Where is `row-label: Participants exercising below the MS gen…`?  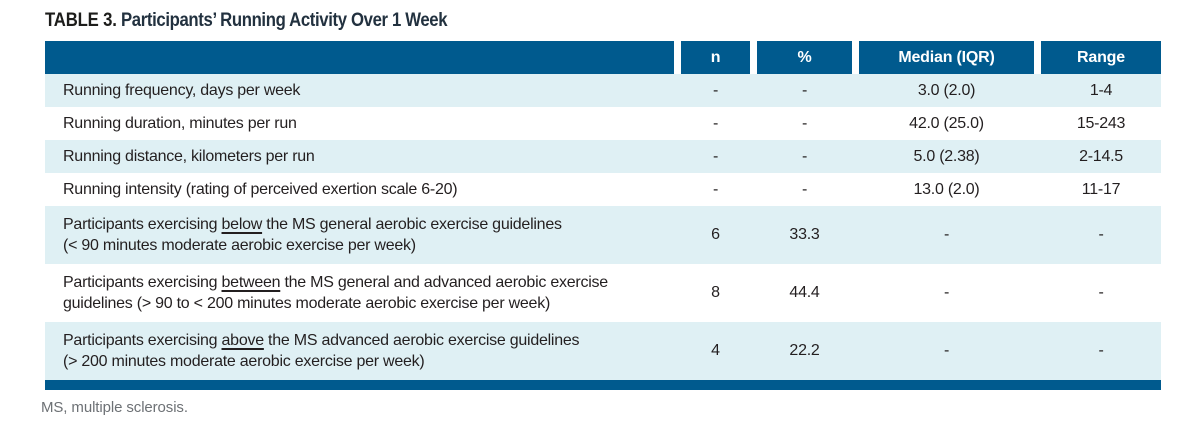
row-label: Participants exercising below the MS gen… is located at coordinates (359, 235).